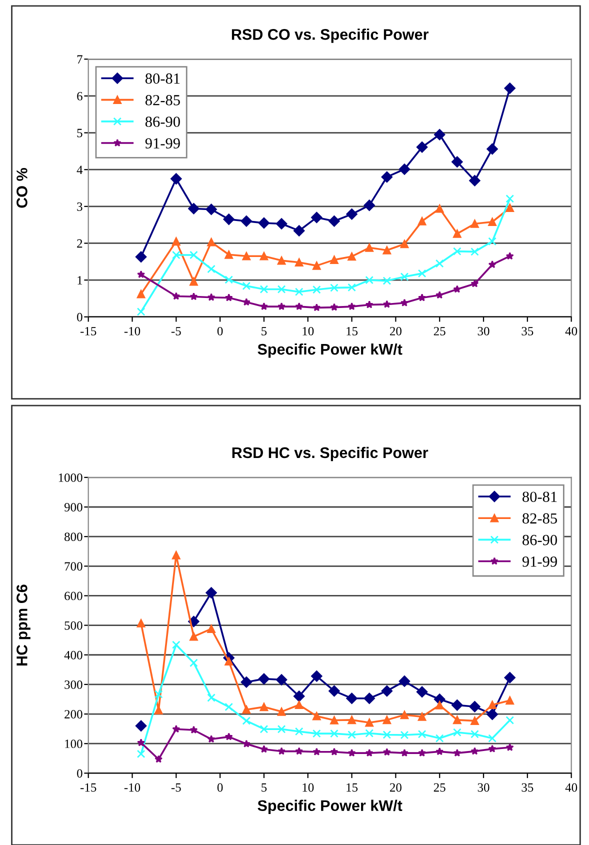  What do you see at coordinates (176, 787) in the screenshot?
I see `x-tick-label: -5` at bounding box center [176, 787].